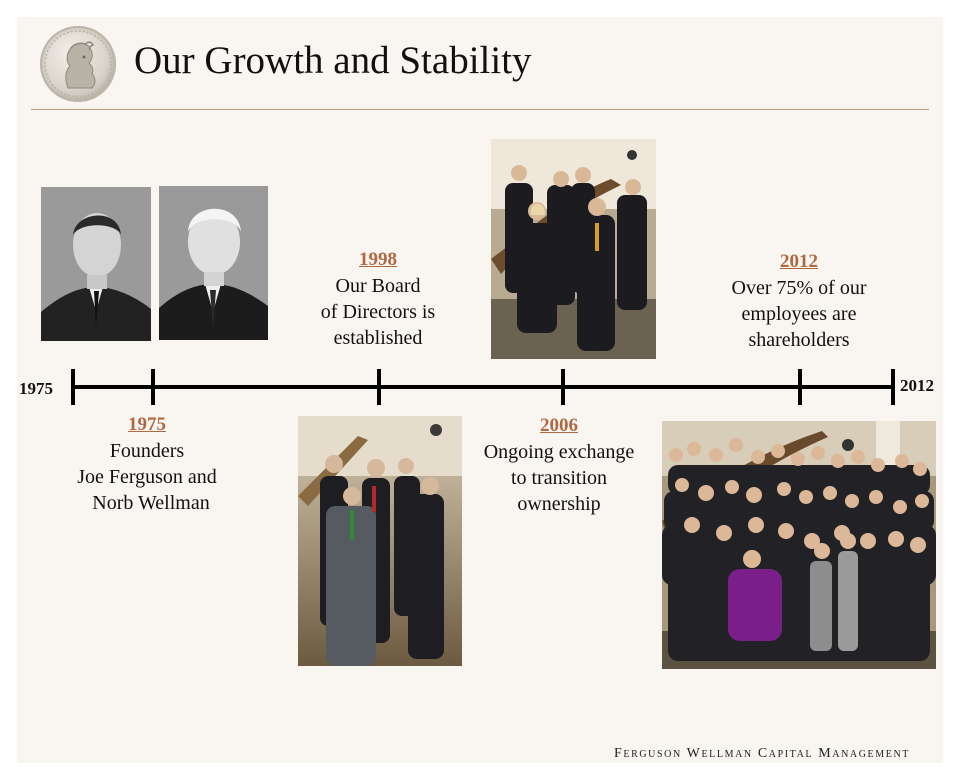  Describe the element at coordinates (78, 64) in the screenshot. I see `roman-coin-portrait-icon` at that location.